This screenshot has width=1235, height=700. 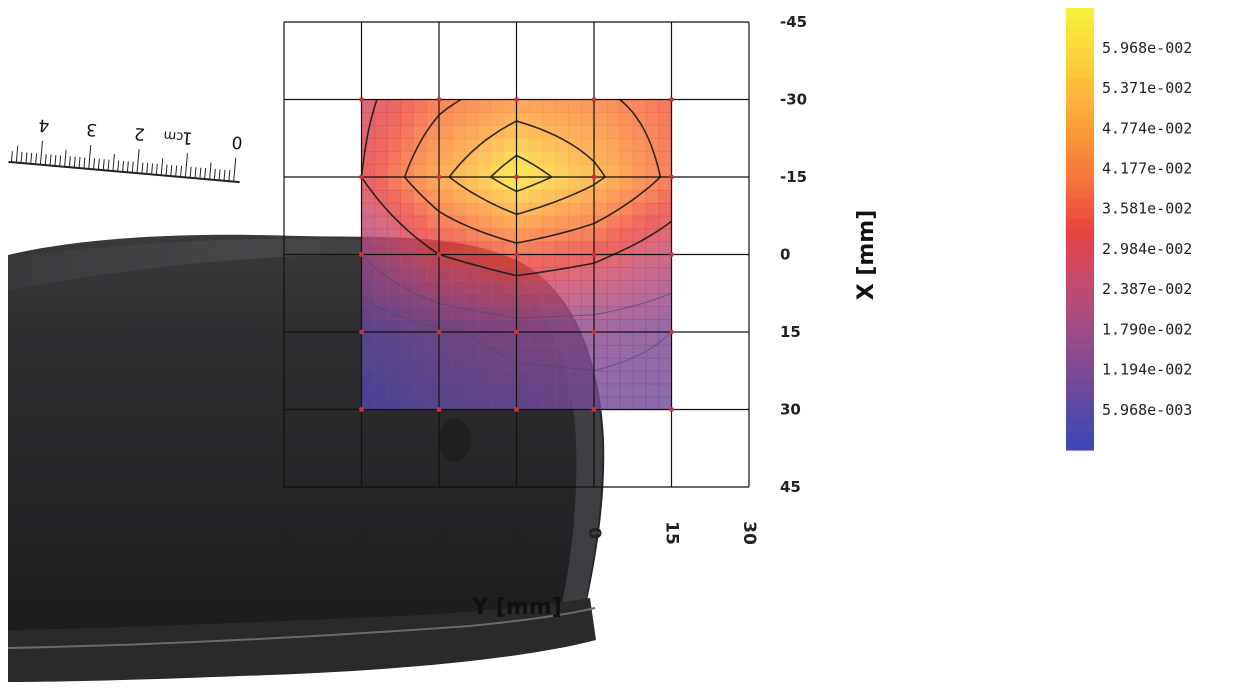 I want to click on sample-points, so click(x=516, y=254).